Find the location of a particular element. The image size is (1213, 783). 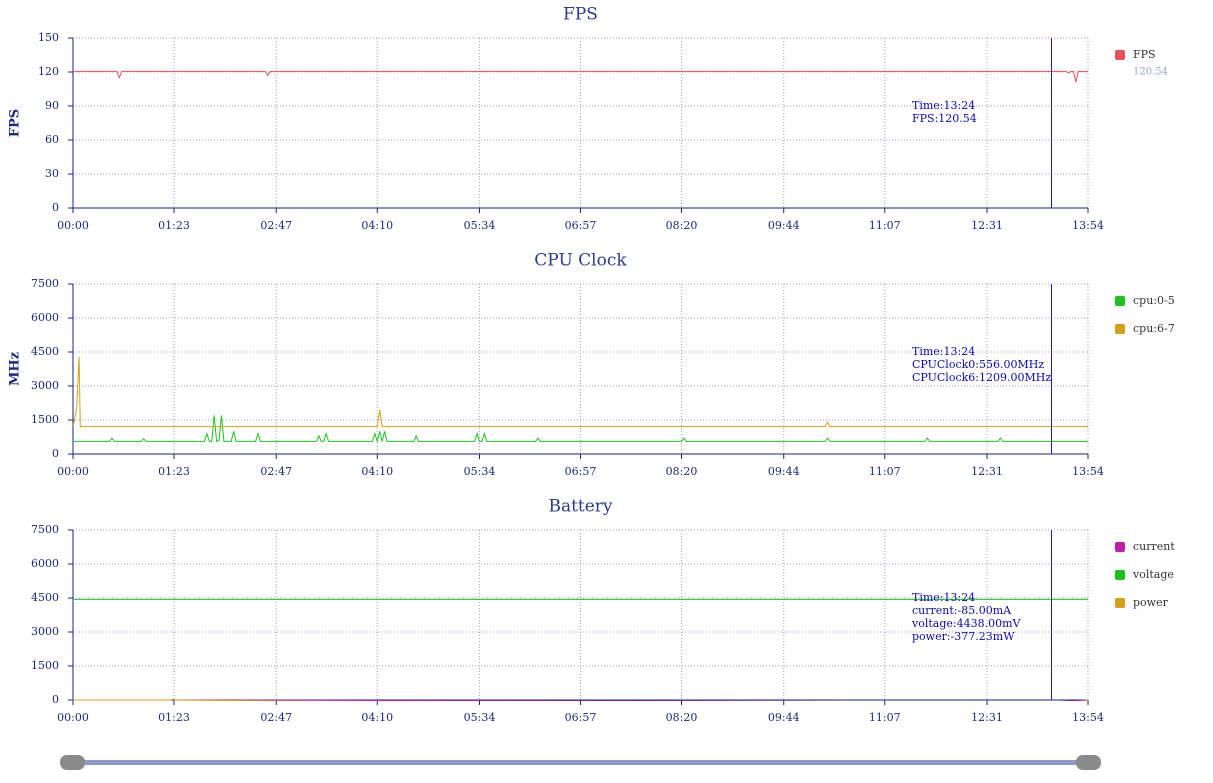

chart-title: Battery is located at coordinates (580, 507).